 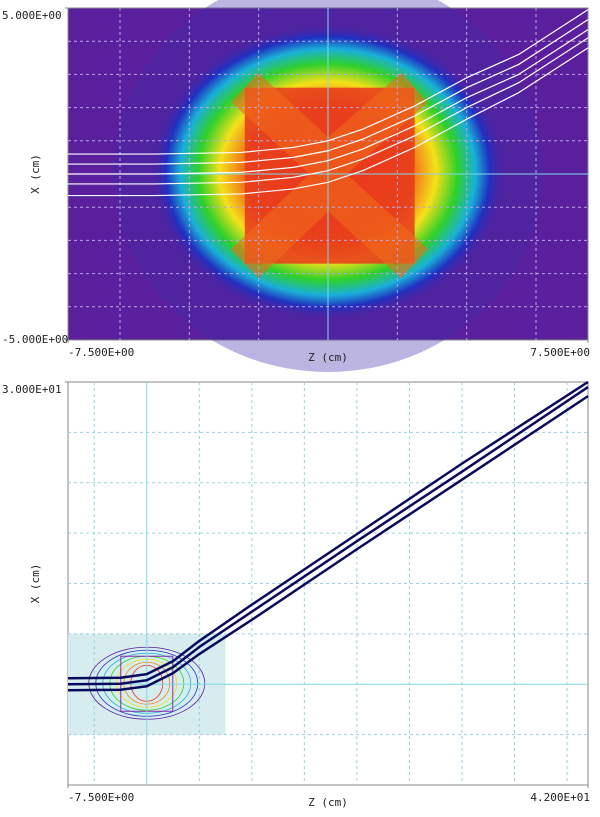 What do you see at coordinates (32, 389) in the screenshot?
I see `y-tick-label: 3.000E+01` at bounding box center [32, 389].